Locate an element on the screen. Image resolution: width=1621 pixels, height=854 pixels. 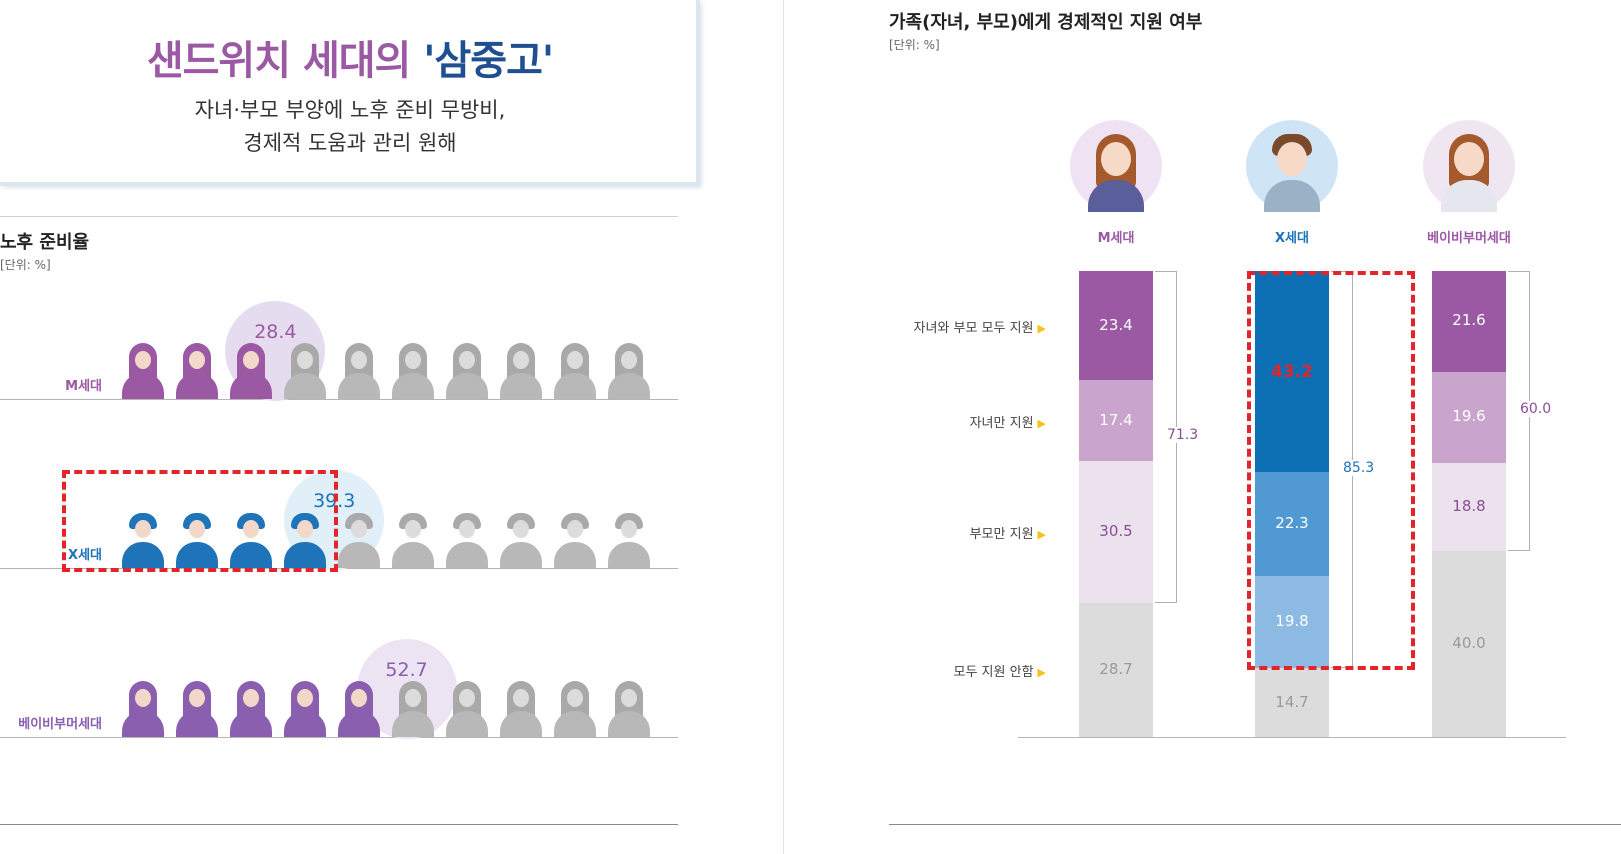
pictograph-row-label: X세대 is located at coordinates (85, 555).